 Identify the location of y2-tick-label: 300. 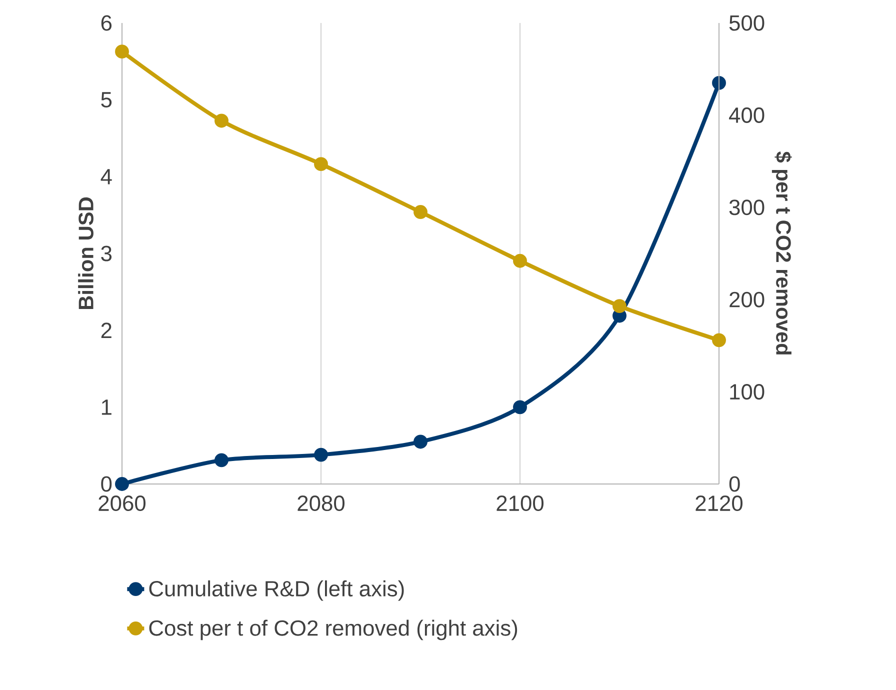
(746, 208).